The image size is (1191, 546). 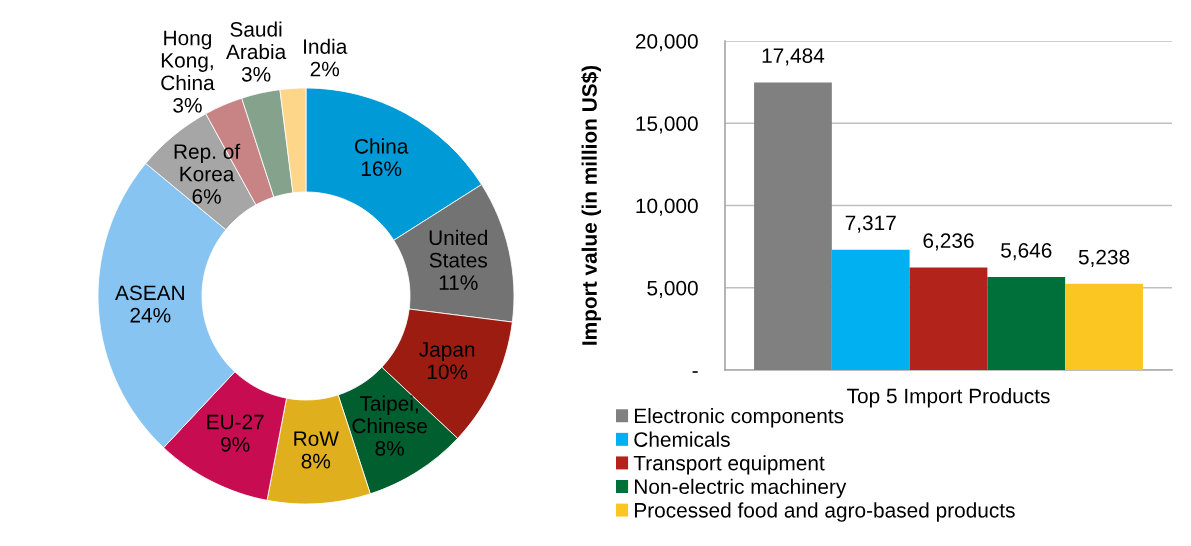 What do you see at coordinates (150, 315) in the screenshot?
I see `data-label: 24%` at bounding box center [150, 315].